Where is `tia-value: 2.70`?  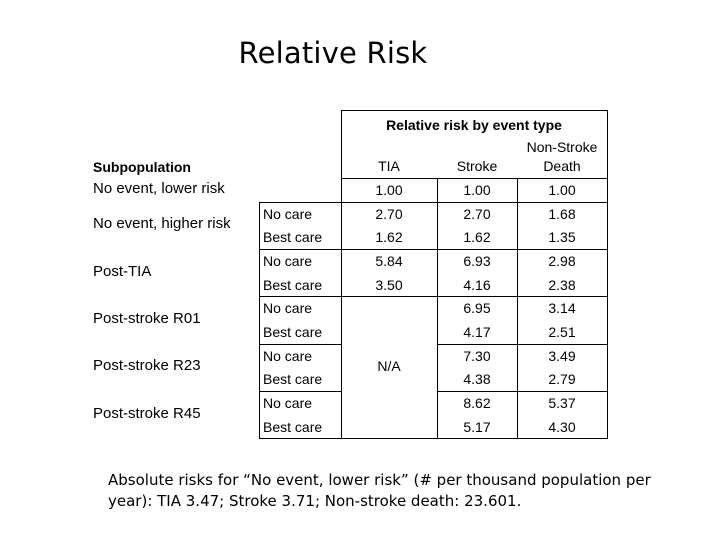
tia-value: 2.70 is located at coordinates (389, 213).